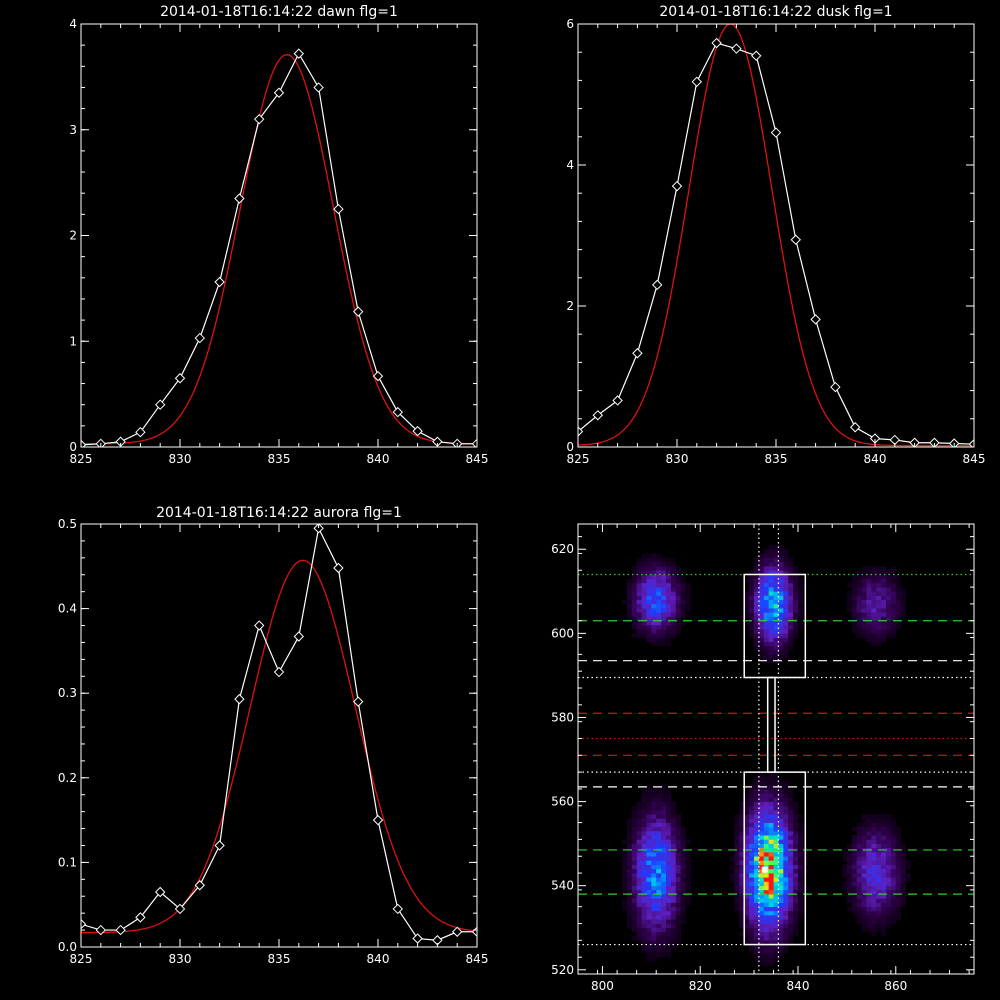  Describe the element at coordinates (67, 862) in the screenshot. I see `y-tick-label: 0.1` at that location.